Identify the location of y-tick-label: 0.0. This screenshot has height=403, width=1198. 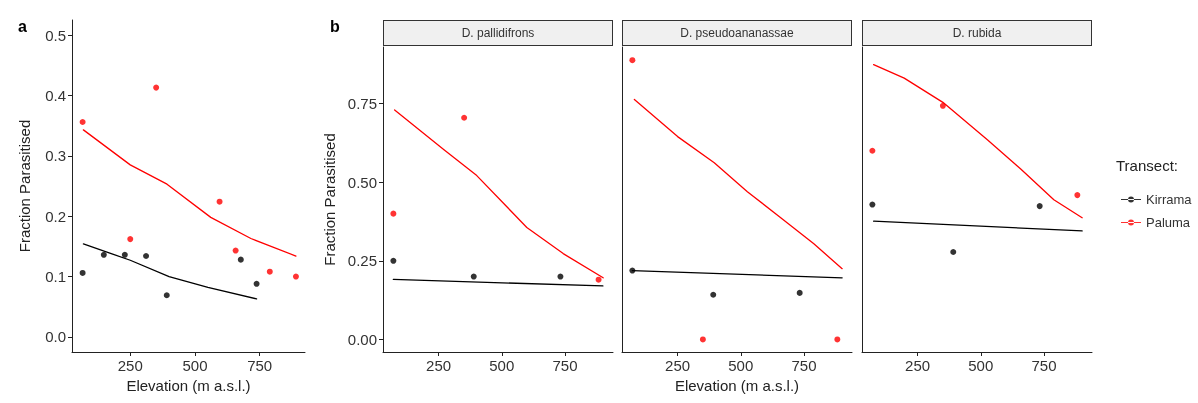
(55, 337).